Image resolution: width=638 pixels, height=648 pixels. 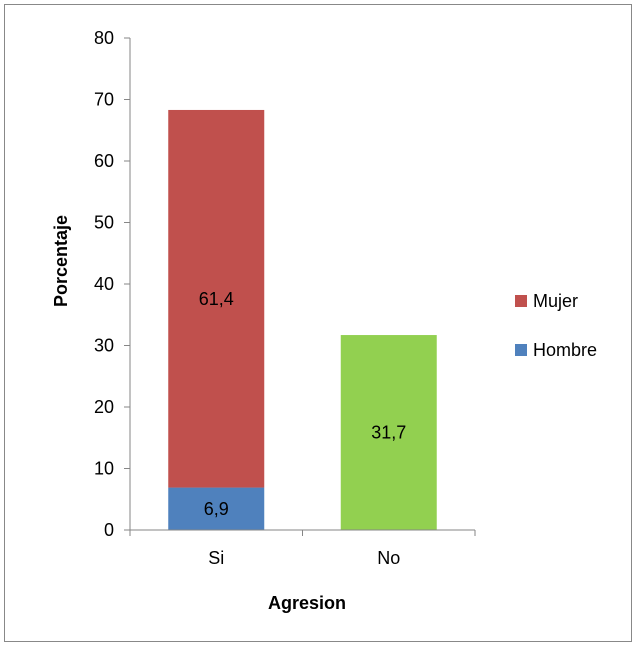 I want to click on y-tick-label: 0, so click(x=109, y=530).